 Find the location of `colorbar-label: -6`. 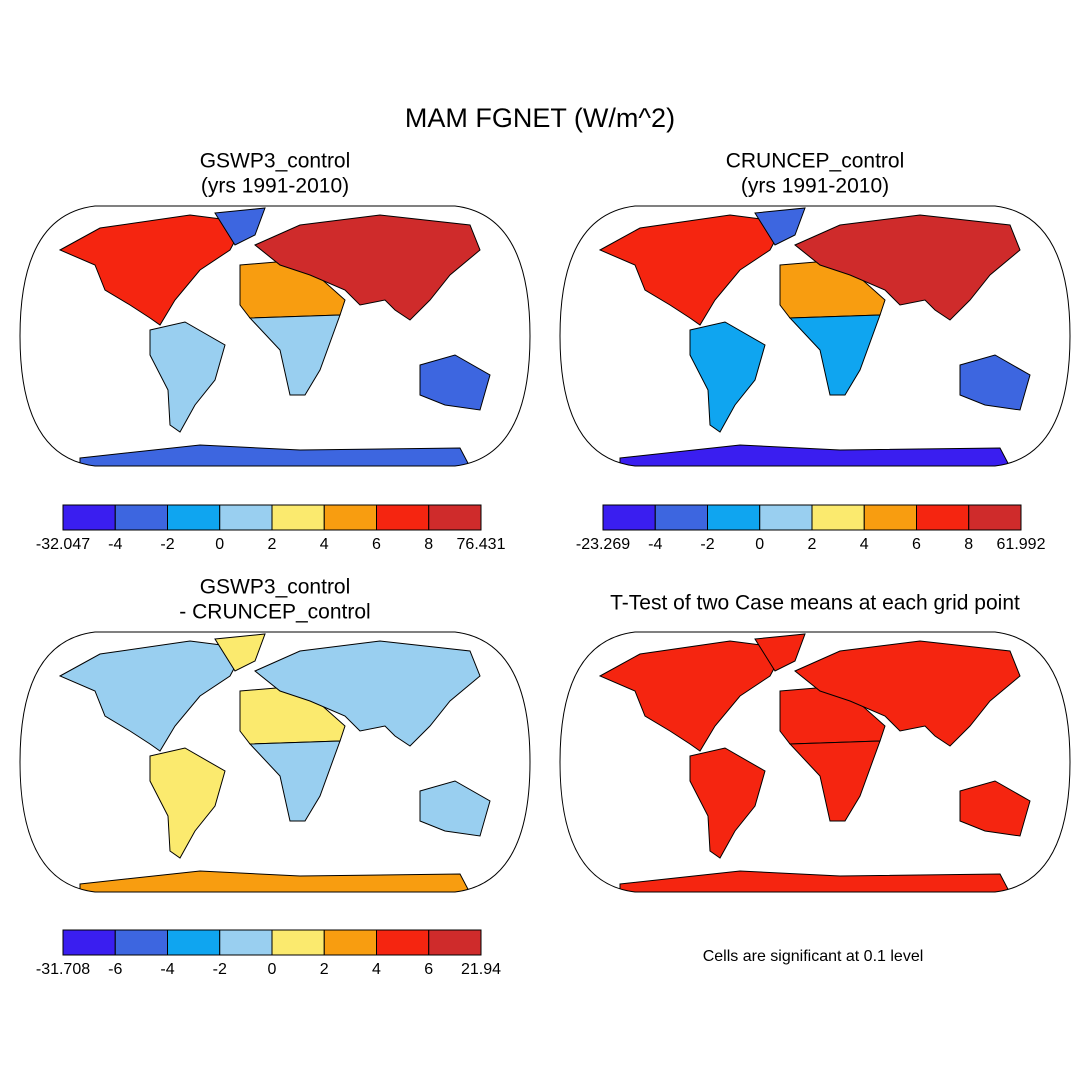

colorbar-label: -6 is located at coordinates (115, 969).